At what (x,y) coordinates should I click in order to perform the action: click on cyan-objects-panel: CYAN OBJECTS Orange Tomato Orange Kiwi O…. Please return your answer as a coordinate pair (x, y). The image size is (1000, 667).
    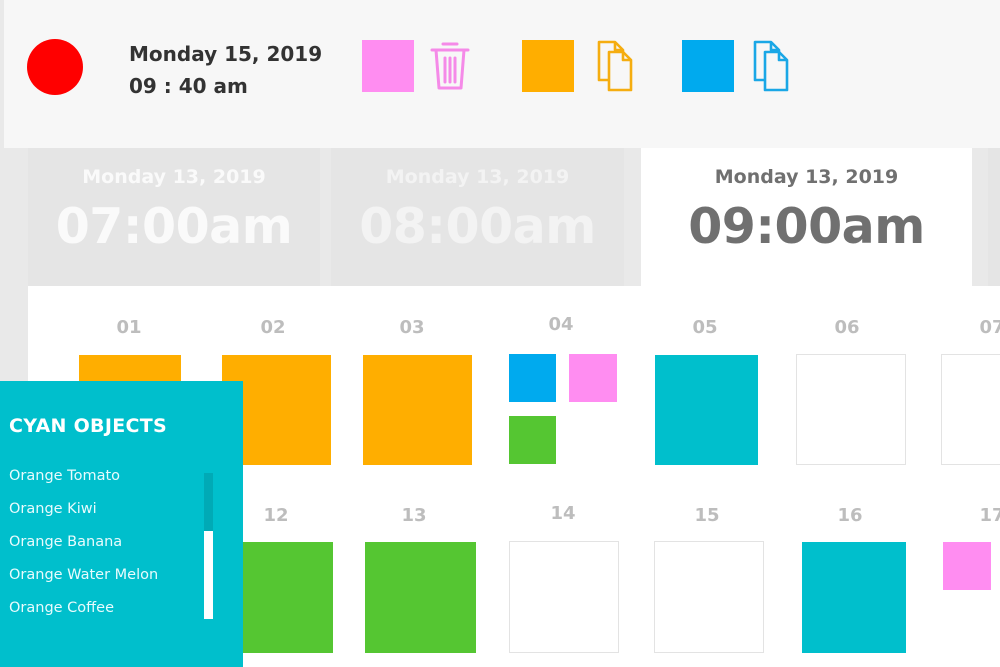
    Looking at the image, I should click on (121, 524).